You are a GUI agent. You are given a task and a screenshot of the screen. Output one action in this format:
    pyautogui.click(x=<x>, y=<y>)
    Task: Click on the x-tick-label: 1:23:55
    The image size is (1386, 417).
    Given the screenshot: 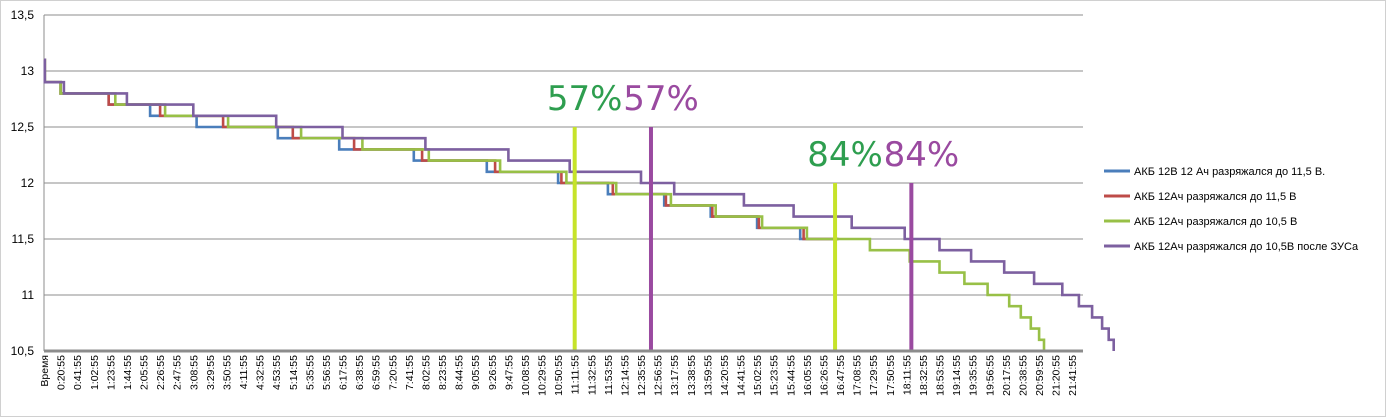 What is the action you would take?
    pyautogui.click(x=111, y=372)
    